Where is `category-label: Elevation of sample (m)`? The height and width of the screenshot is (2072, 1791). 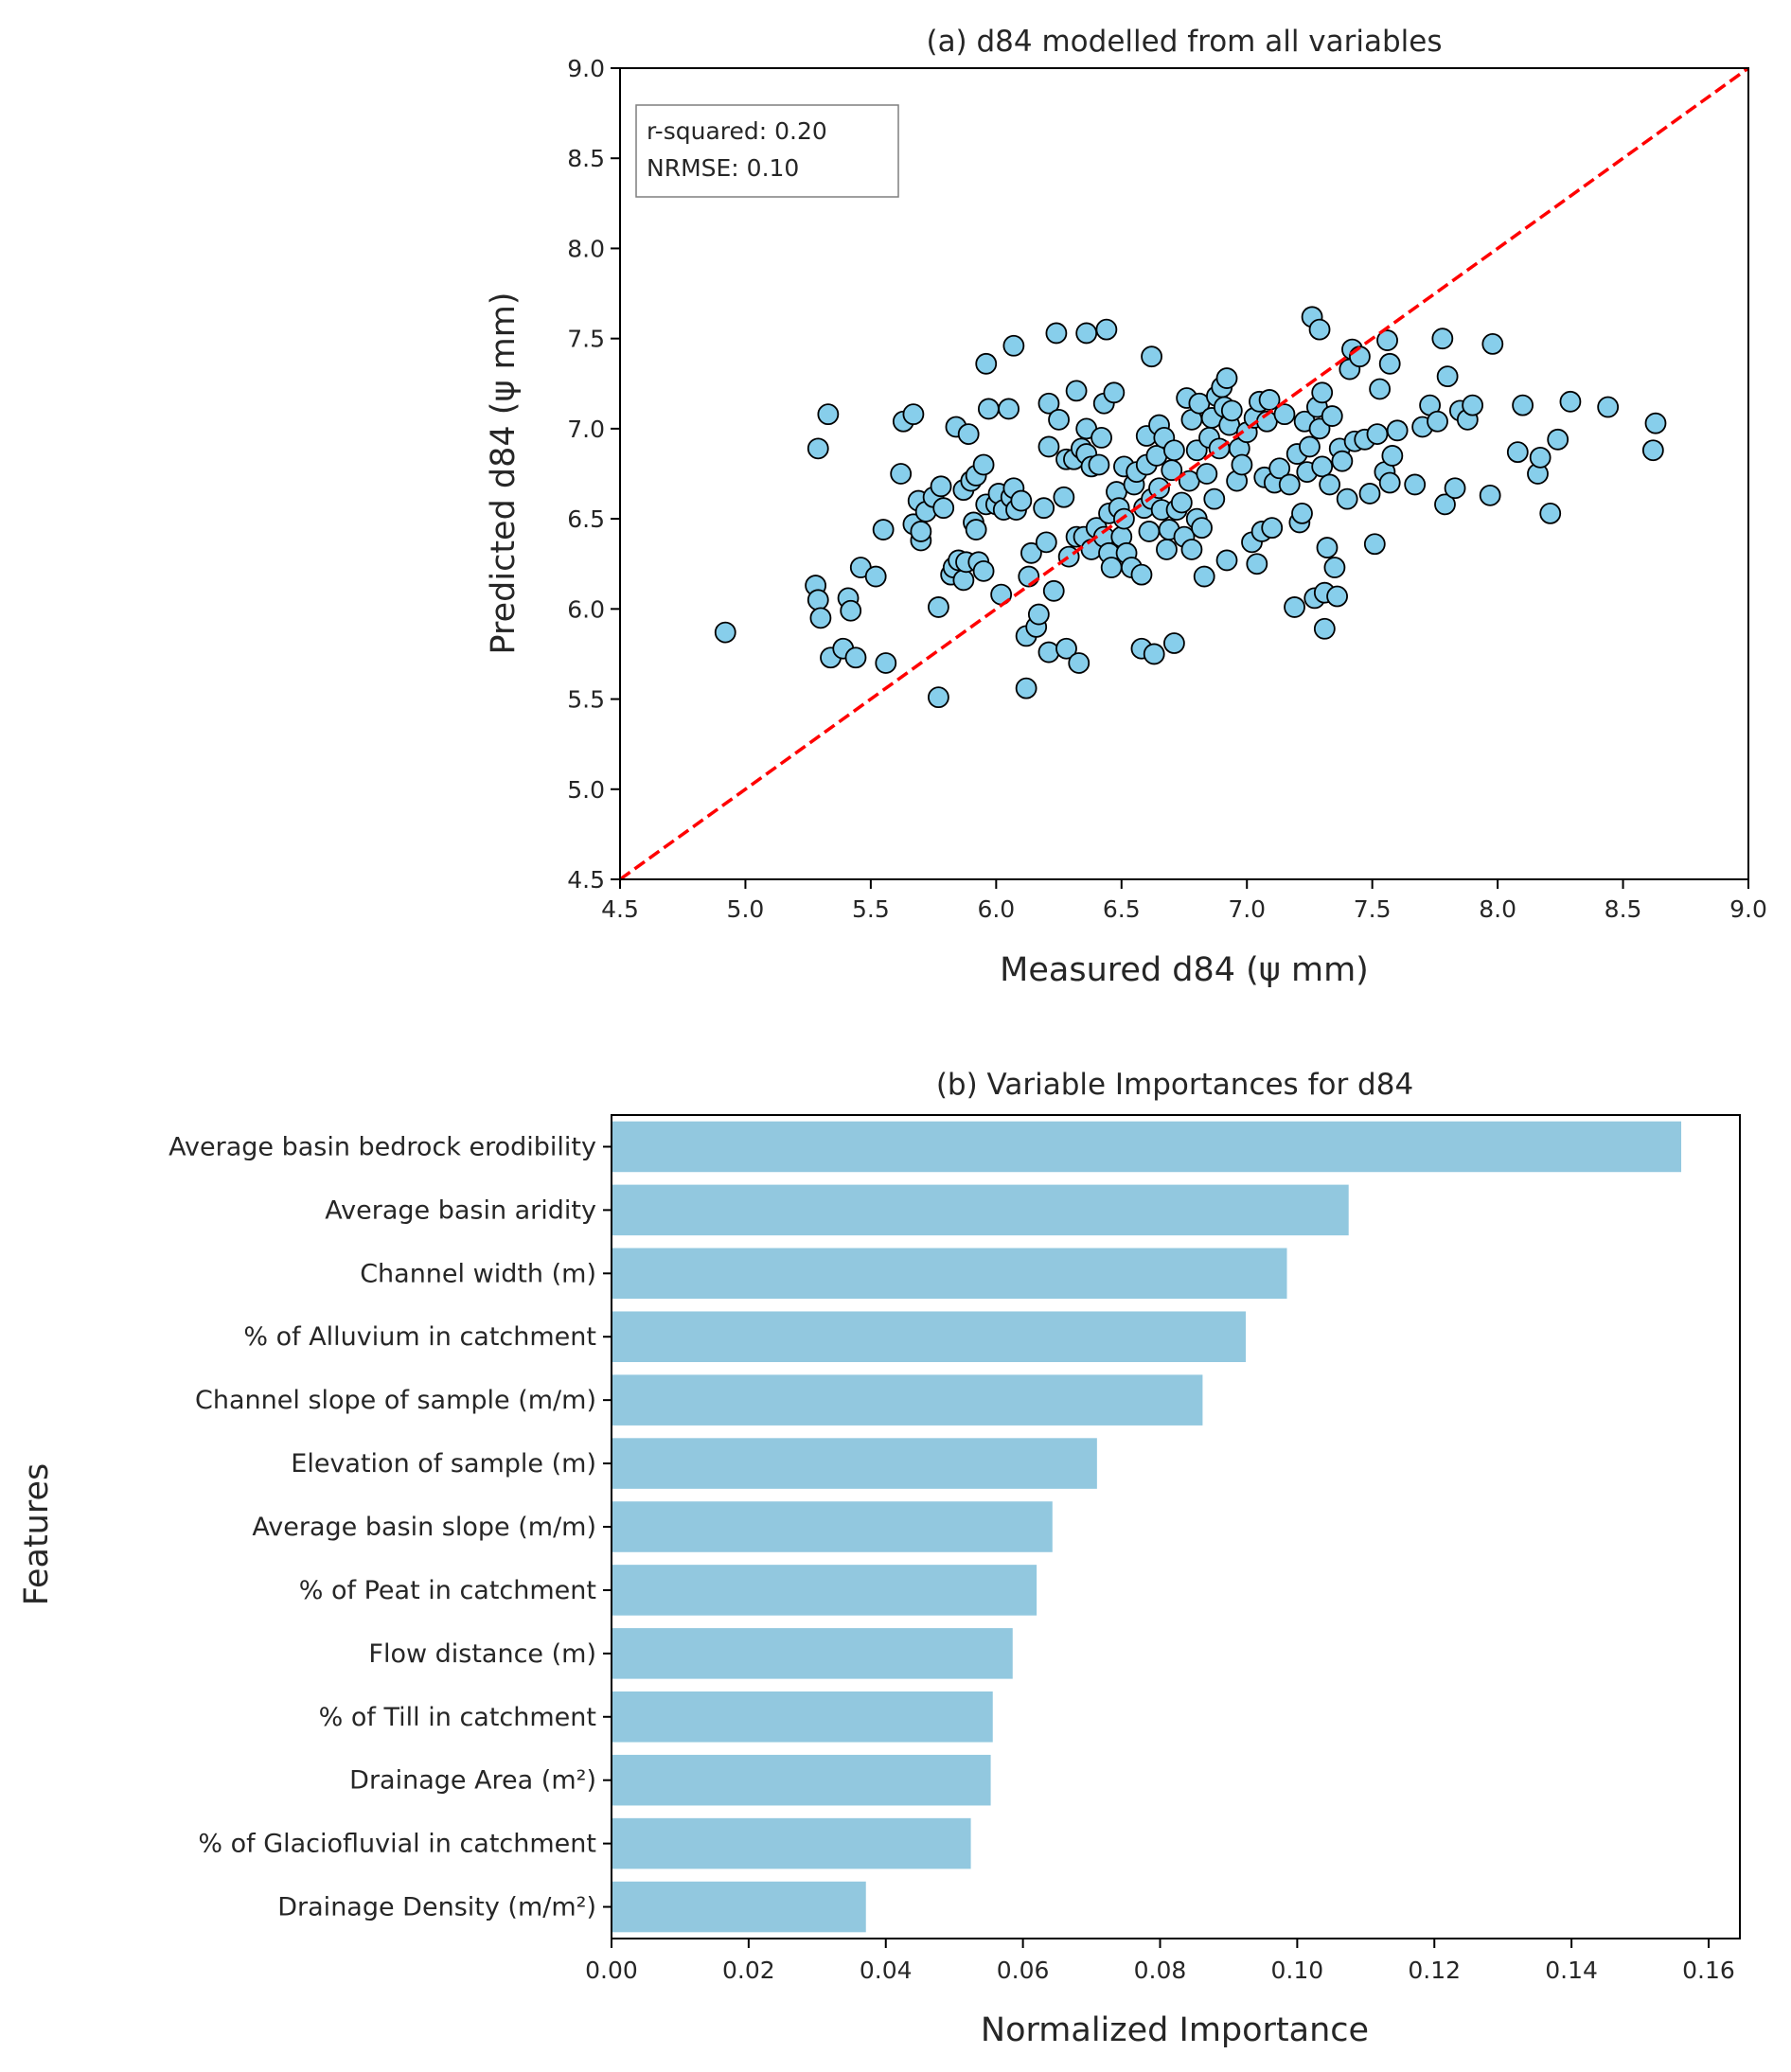 category-label: Elevation of sample (m) is located at coordinates (443, 1464).